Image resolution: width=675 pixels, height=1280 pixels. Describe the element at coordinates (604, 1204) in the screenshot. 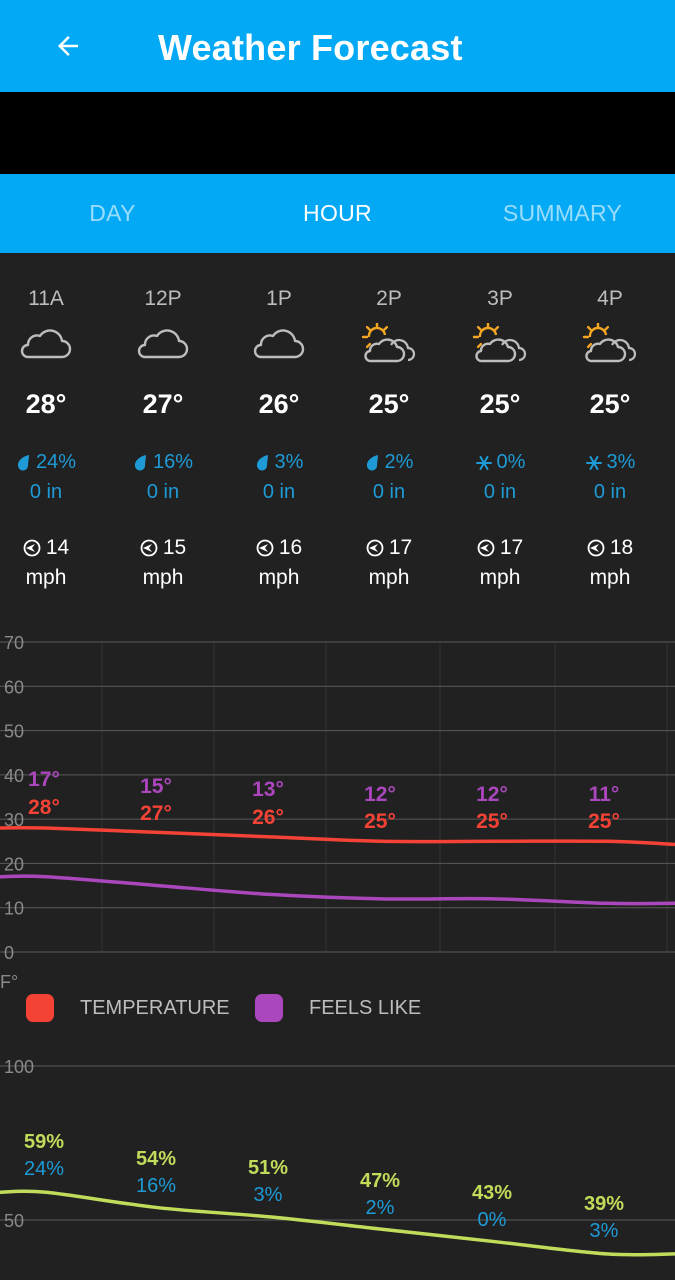

I see `humidity-data-label: 39%` at that location.